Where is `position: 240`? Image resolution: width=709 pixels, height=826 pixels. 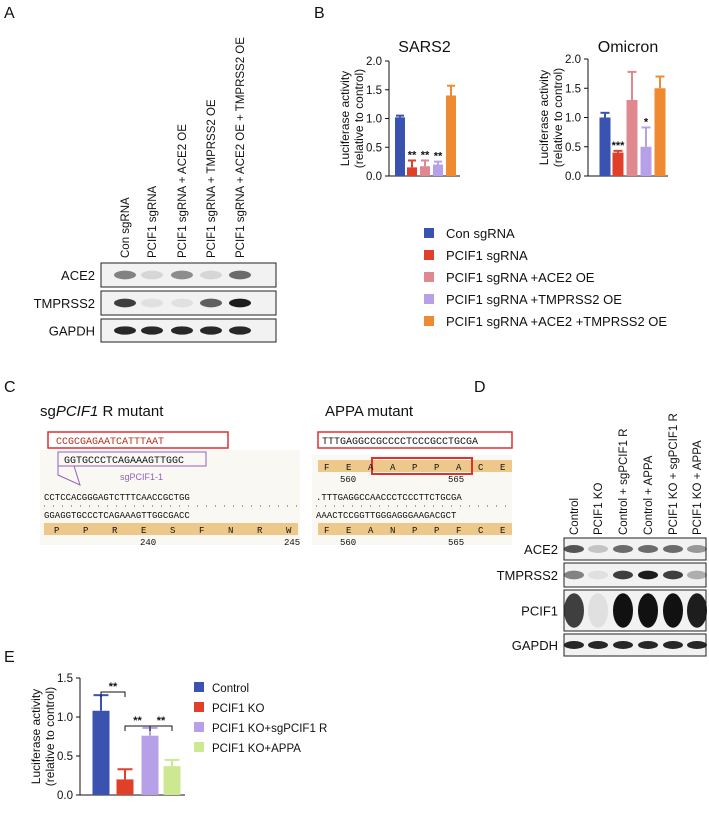
position: 240 is located at coordinates (148, 543).